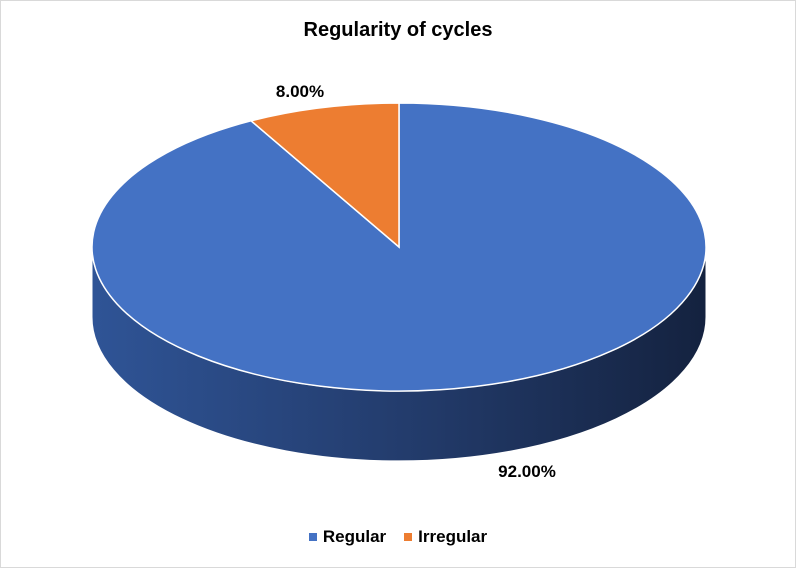 This screenshot has height=569, width=796. Describe the element at coordinates (453, 536) in the screenshot. I see `legend-label-irregular: Irregular` at that location.